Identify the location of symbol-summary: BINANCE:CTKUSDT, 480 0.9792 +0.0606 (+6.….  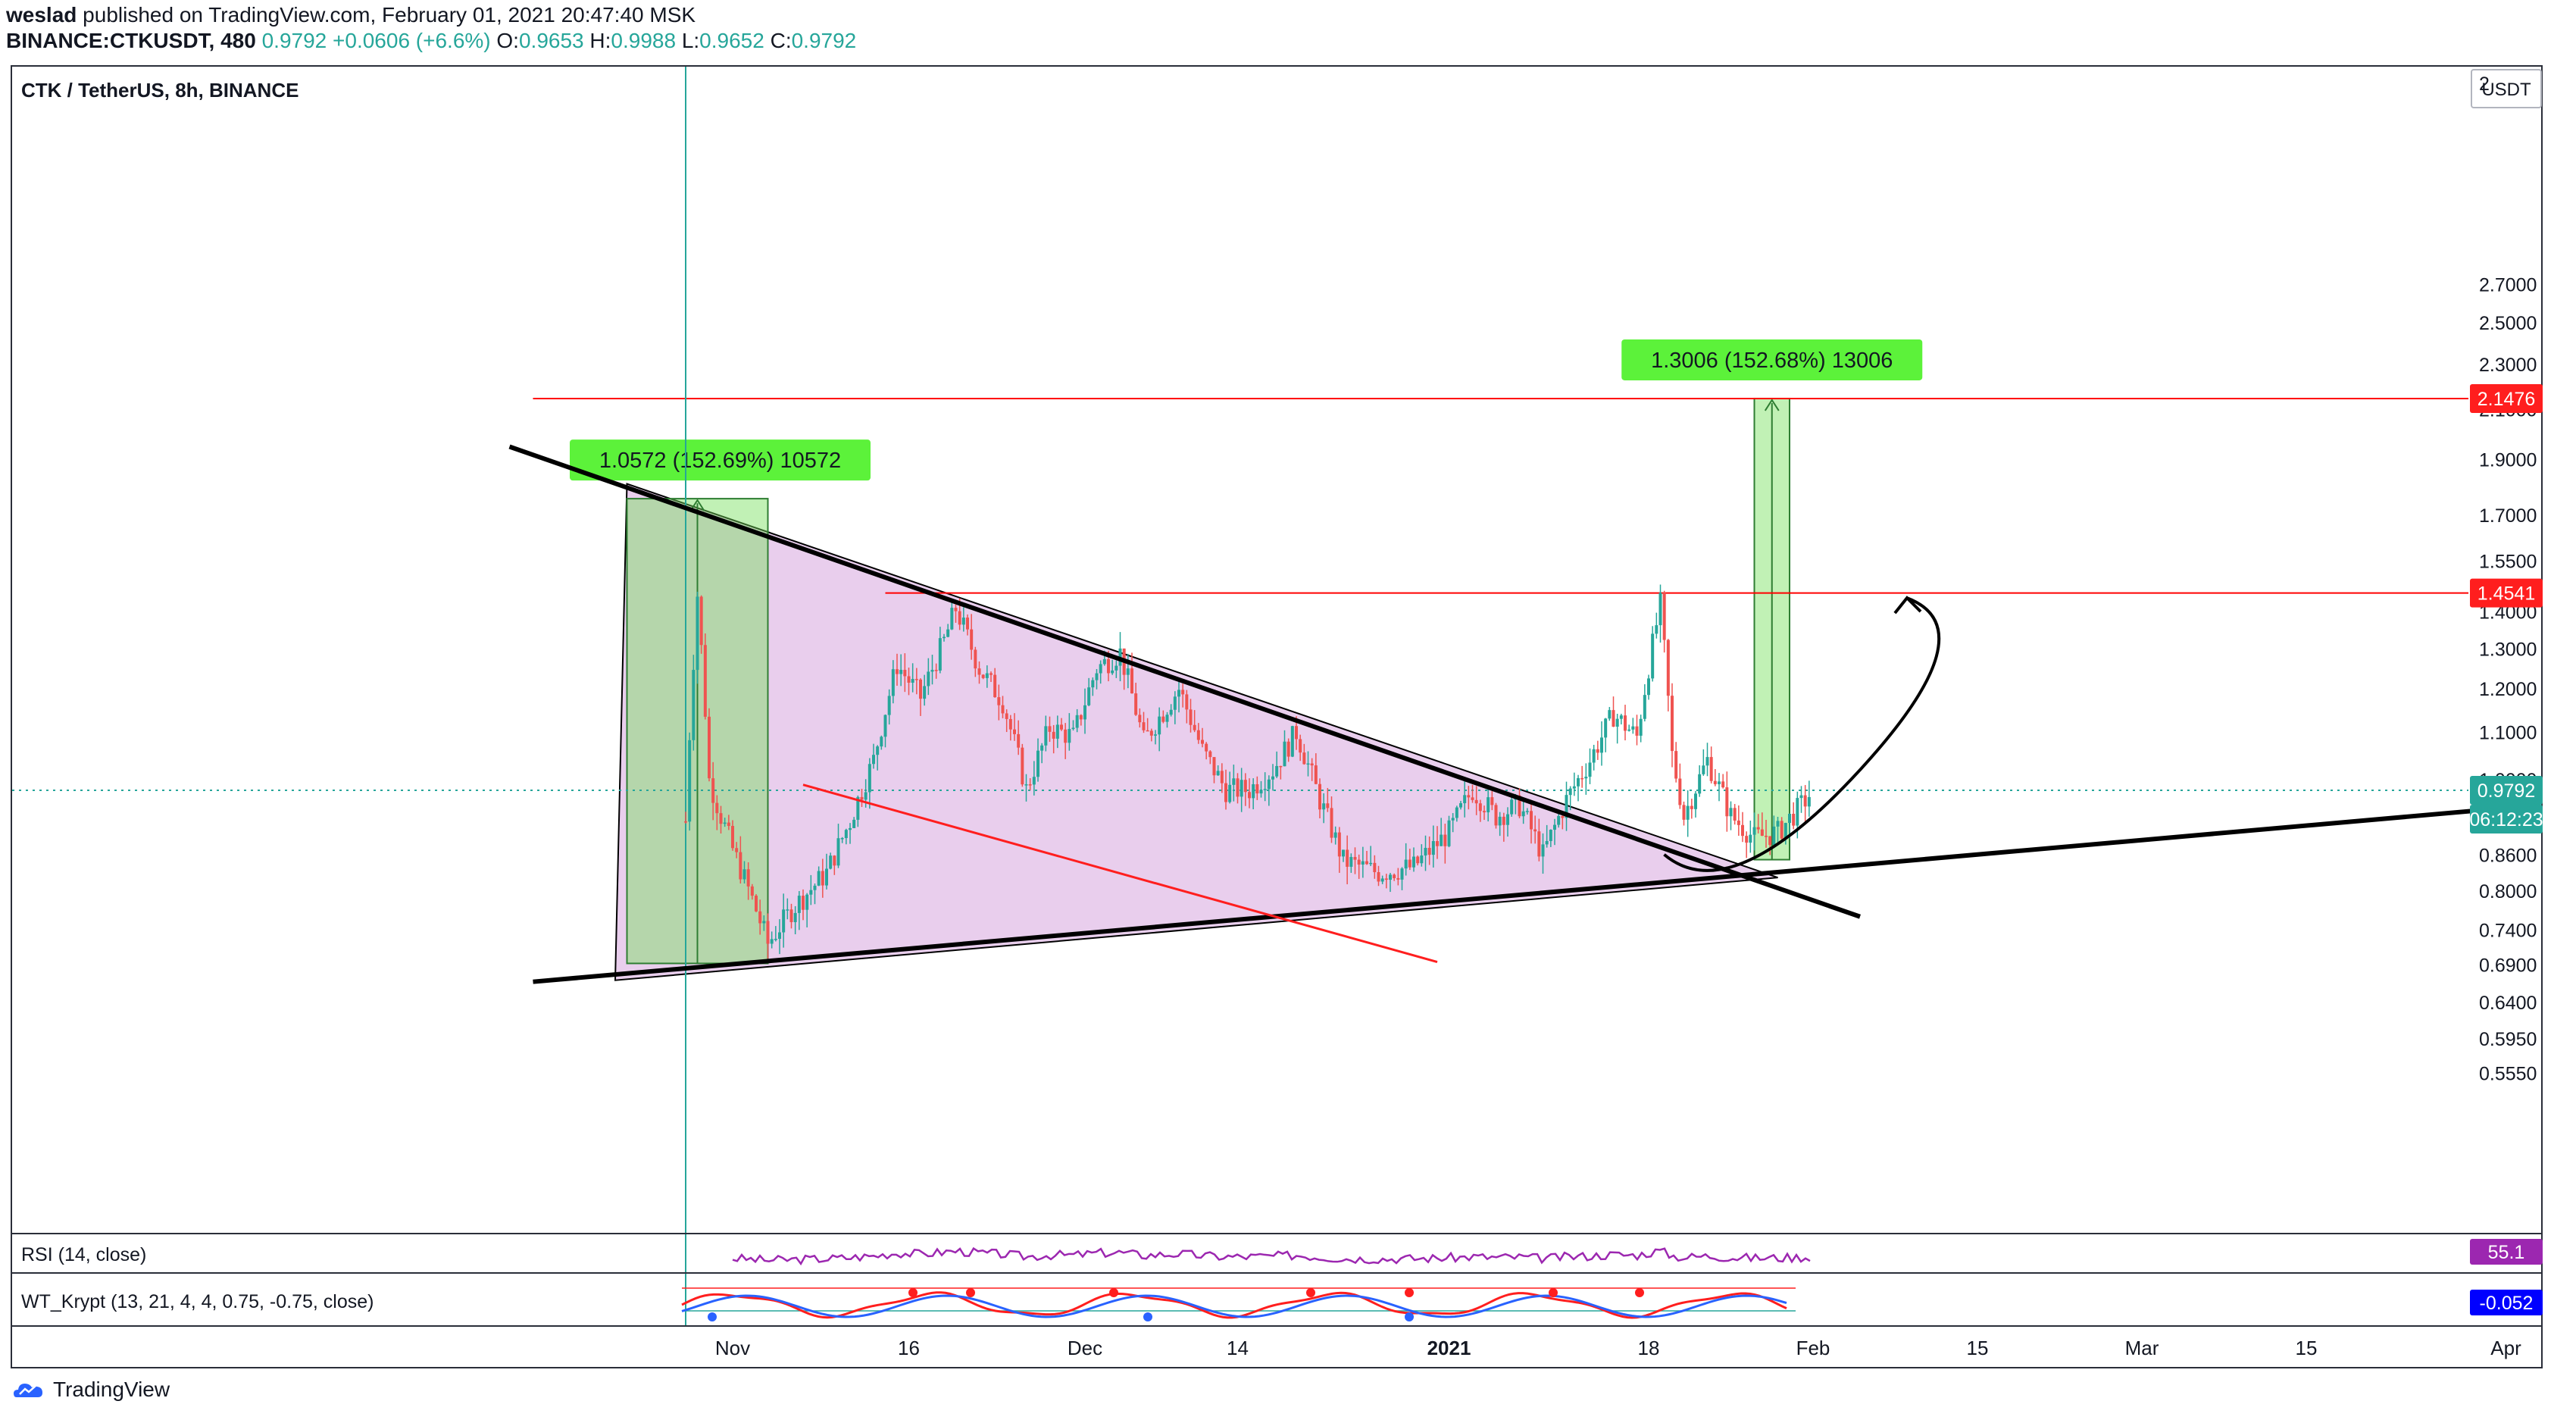
(431, 41).